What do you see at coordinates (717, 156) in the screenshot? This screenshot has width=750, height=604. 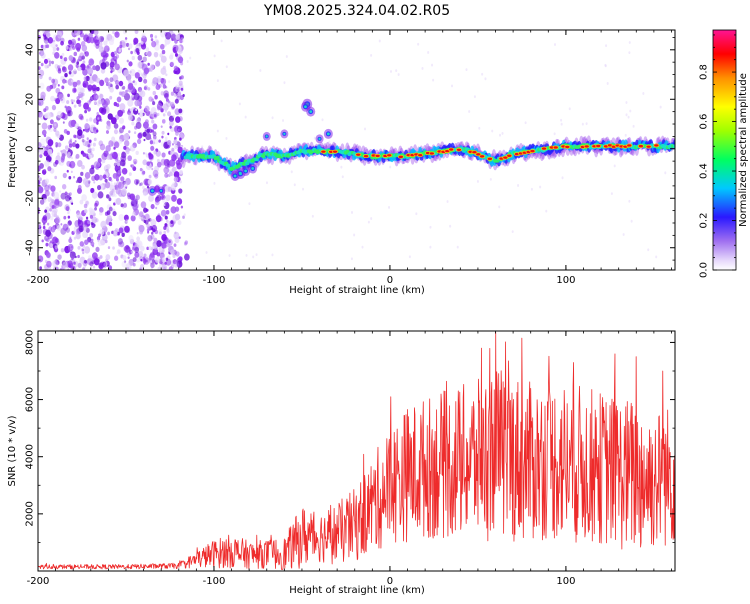 I see `colorbar-ticks: 0.0 0.2 0.4 0.6 0.8` at bounding box center [717, 156].